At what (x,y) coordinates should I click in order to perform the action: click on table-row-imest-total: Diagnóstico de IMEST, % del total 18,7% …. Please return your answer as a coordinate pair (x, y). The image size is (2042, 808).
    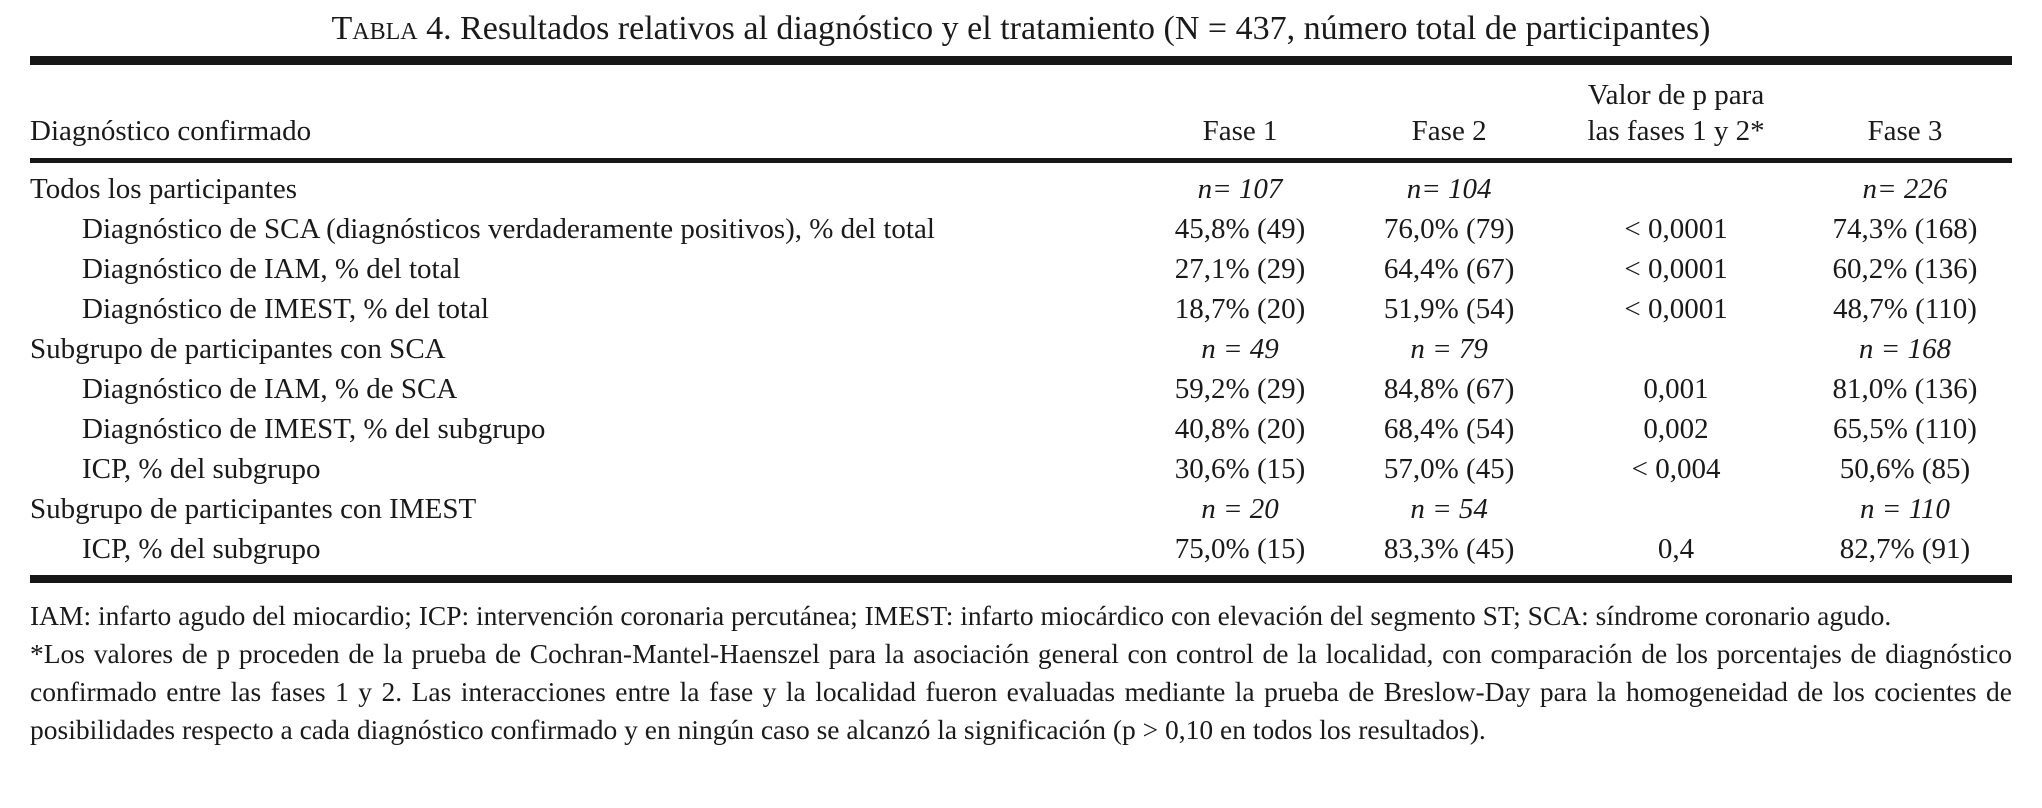
    Looking at the image, I should click on (1021, 309).